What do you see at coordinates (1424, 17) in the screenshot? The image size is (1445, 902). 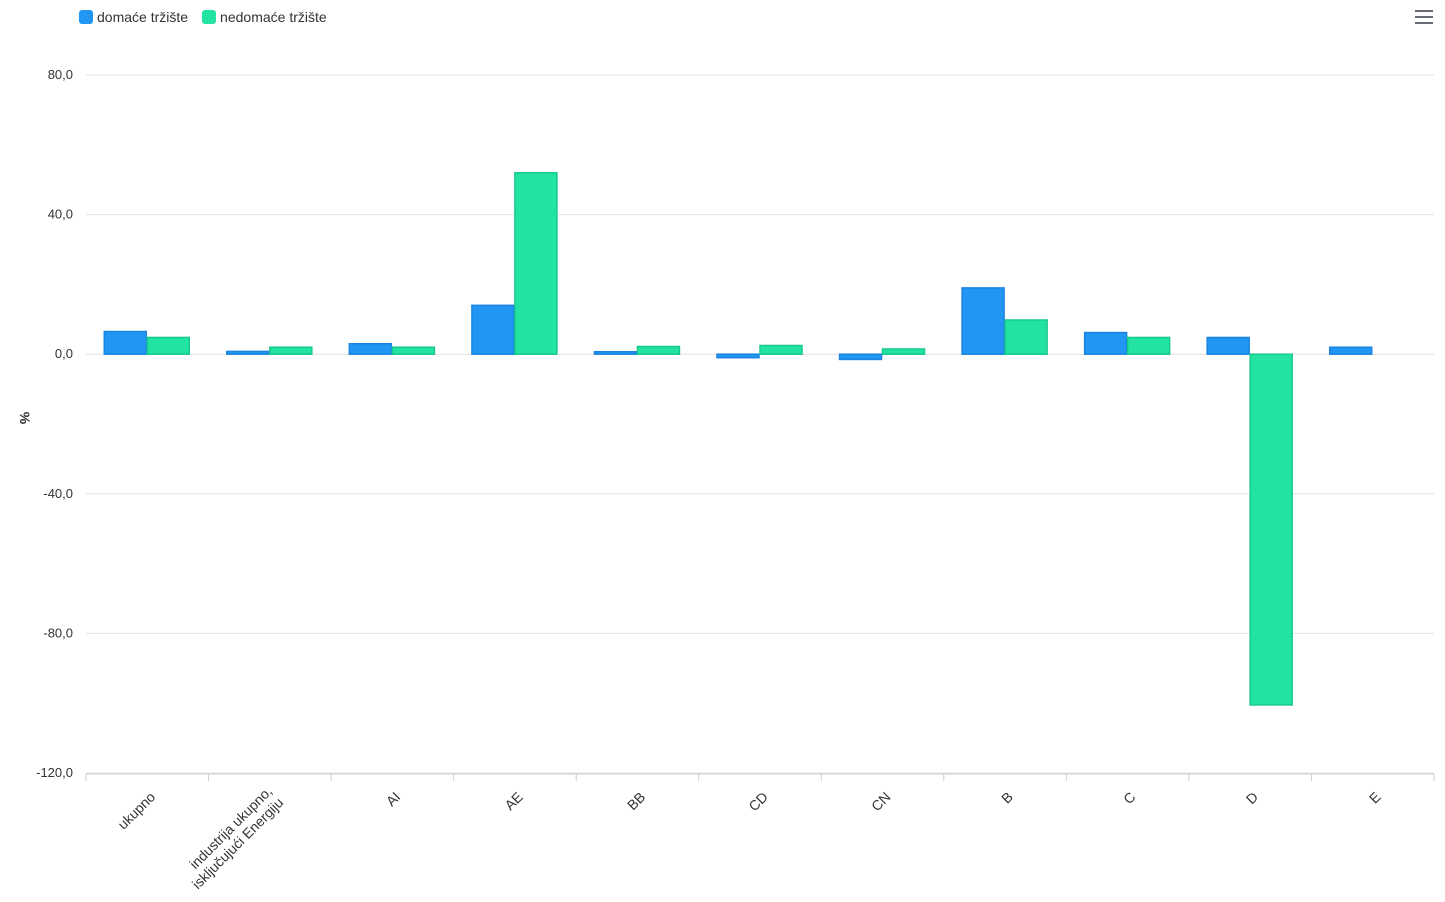 I see `hamburger-menu-icon` at bounding box center [1424, 17].